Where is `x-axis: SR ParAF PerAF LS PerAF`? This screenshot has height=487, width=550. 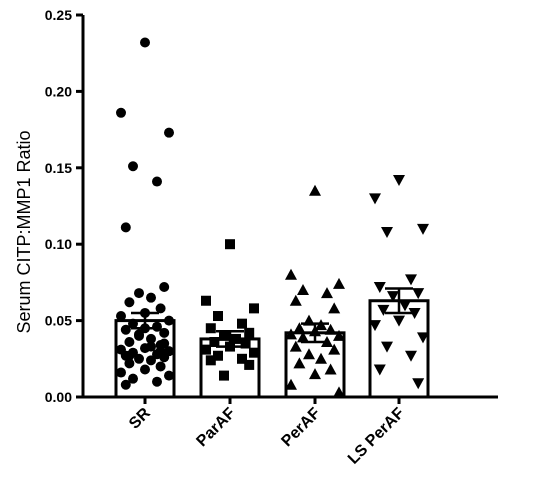
x-axis: SR ParAF PerAF LS PerAF is located at coordinates (290, 431).